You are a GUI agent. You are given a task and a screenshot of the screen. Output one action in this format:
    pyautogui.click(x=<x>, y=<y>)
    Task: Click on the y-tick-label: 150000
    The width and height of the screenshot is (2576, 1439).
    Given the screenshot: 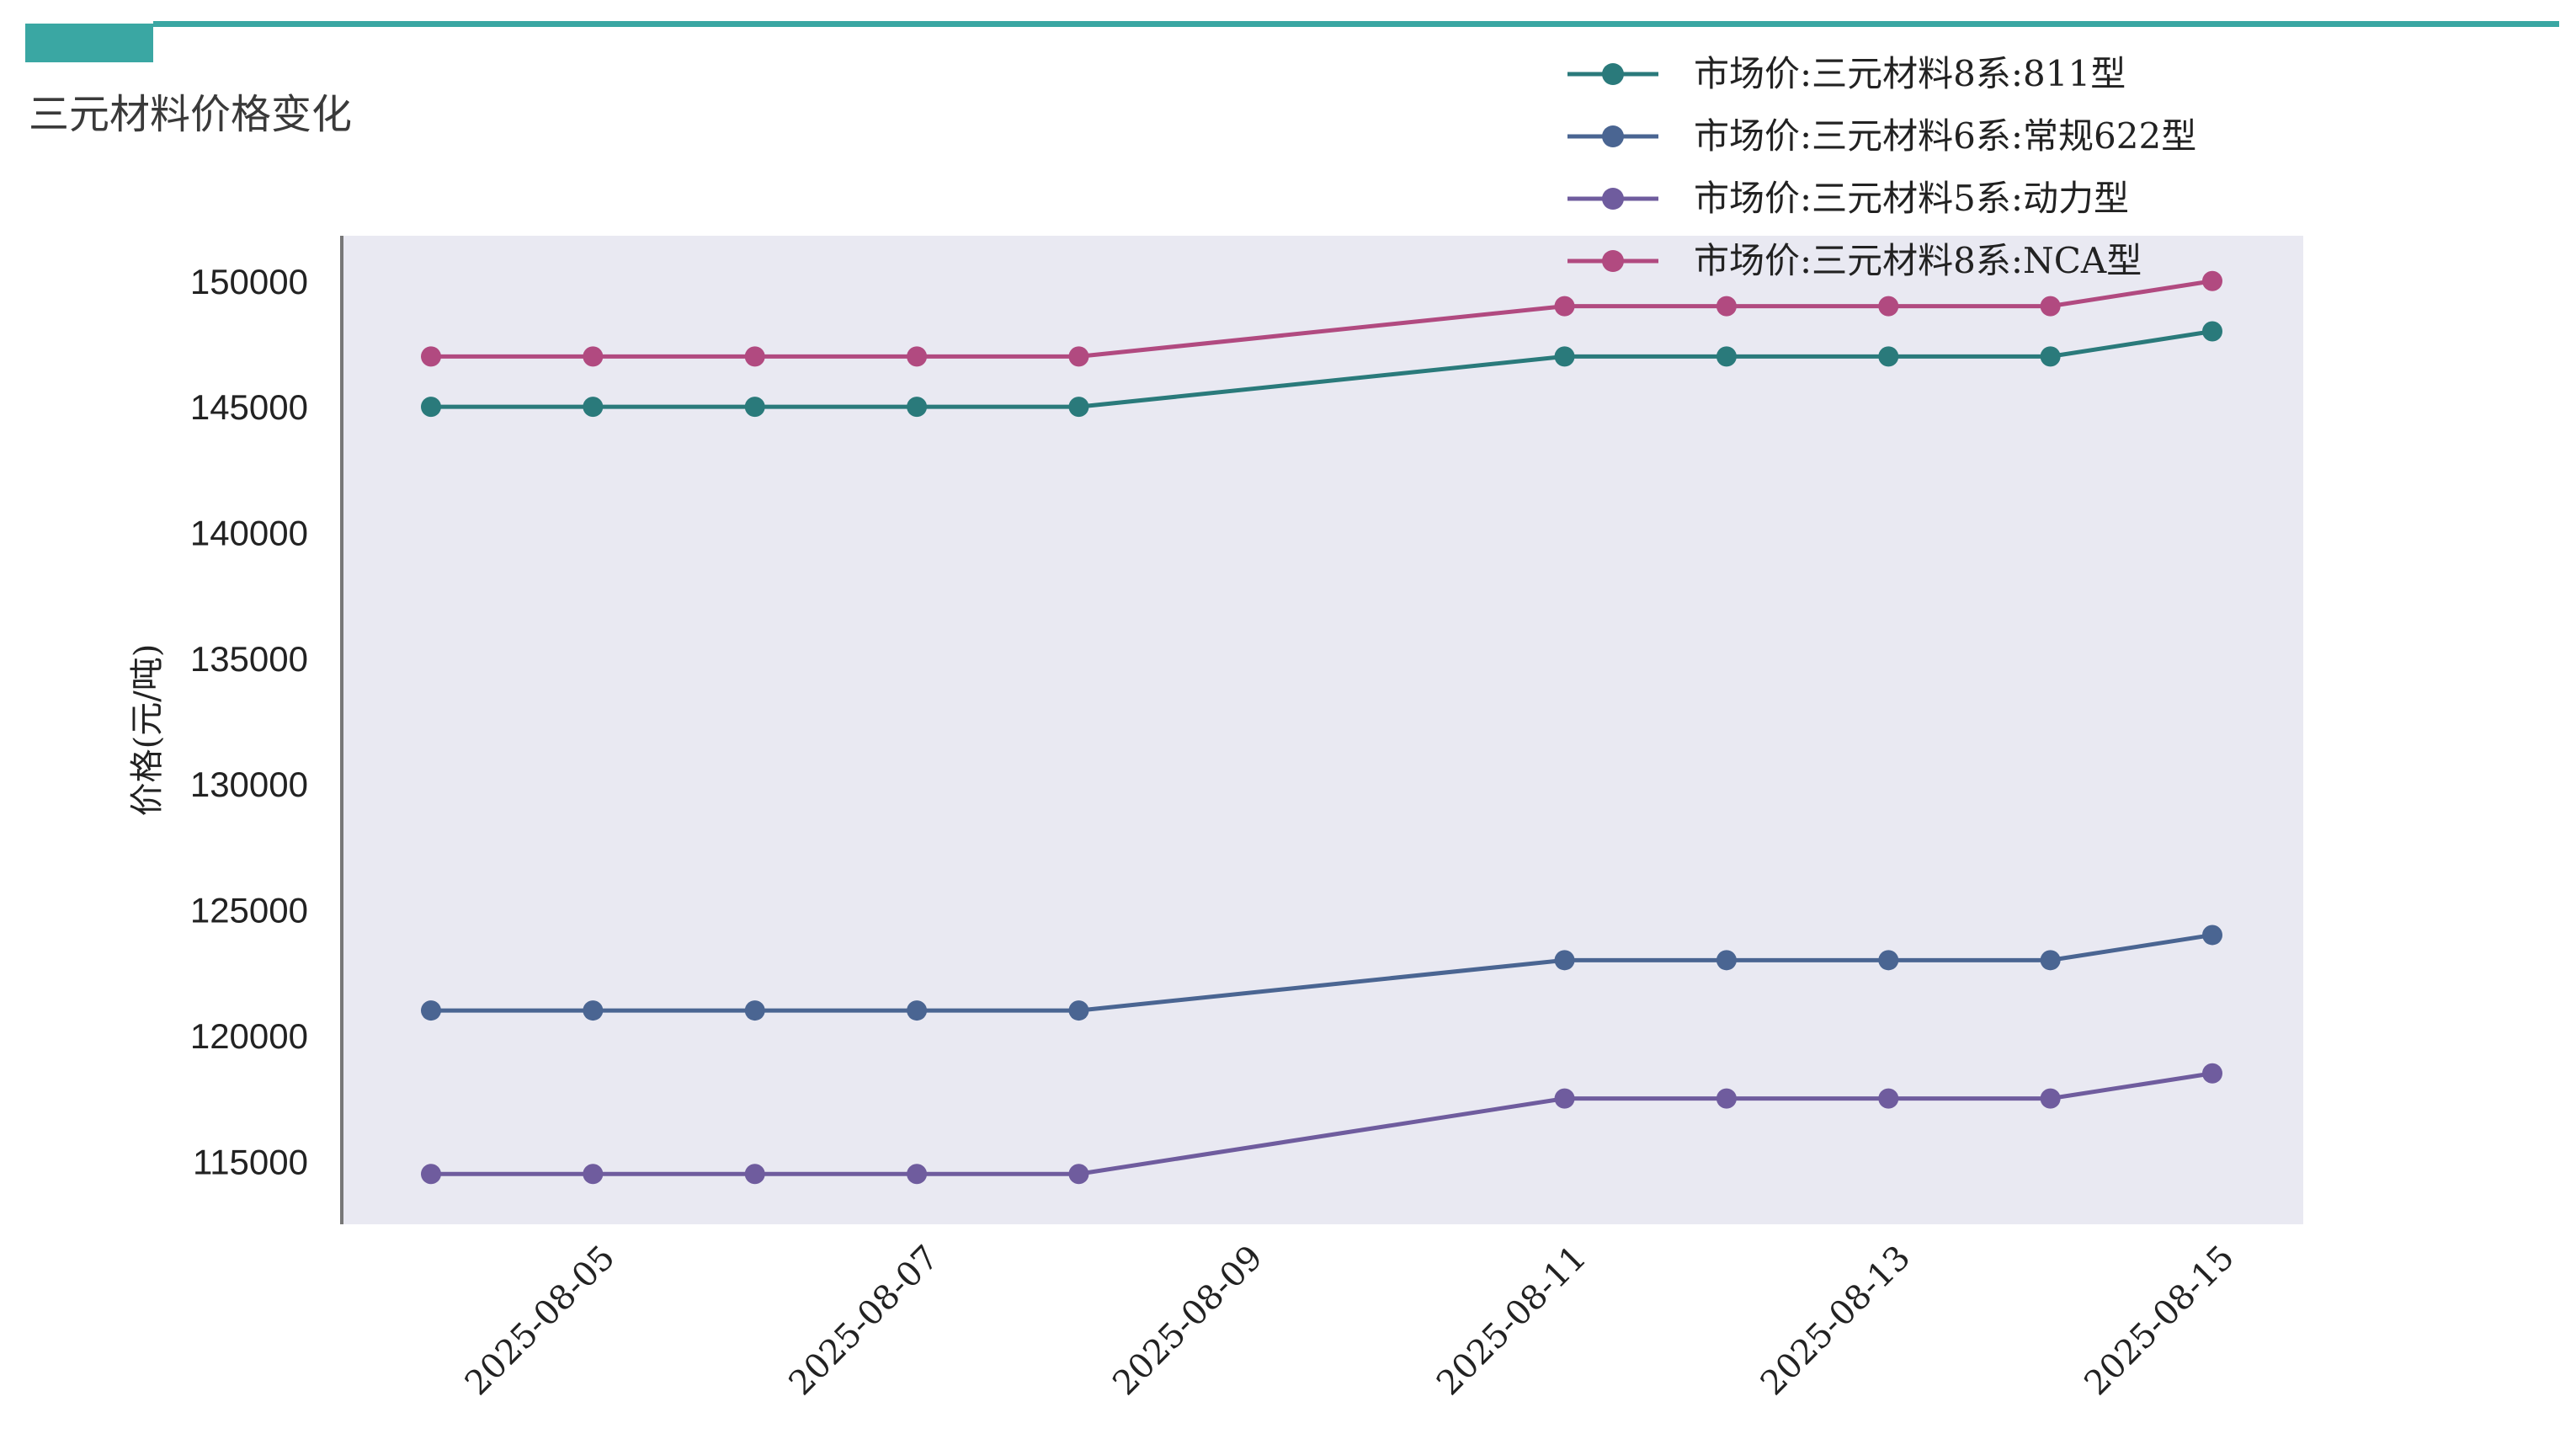 What is the action you would take?
    pyautogui.click(x=249, y=281)
    